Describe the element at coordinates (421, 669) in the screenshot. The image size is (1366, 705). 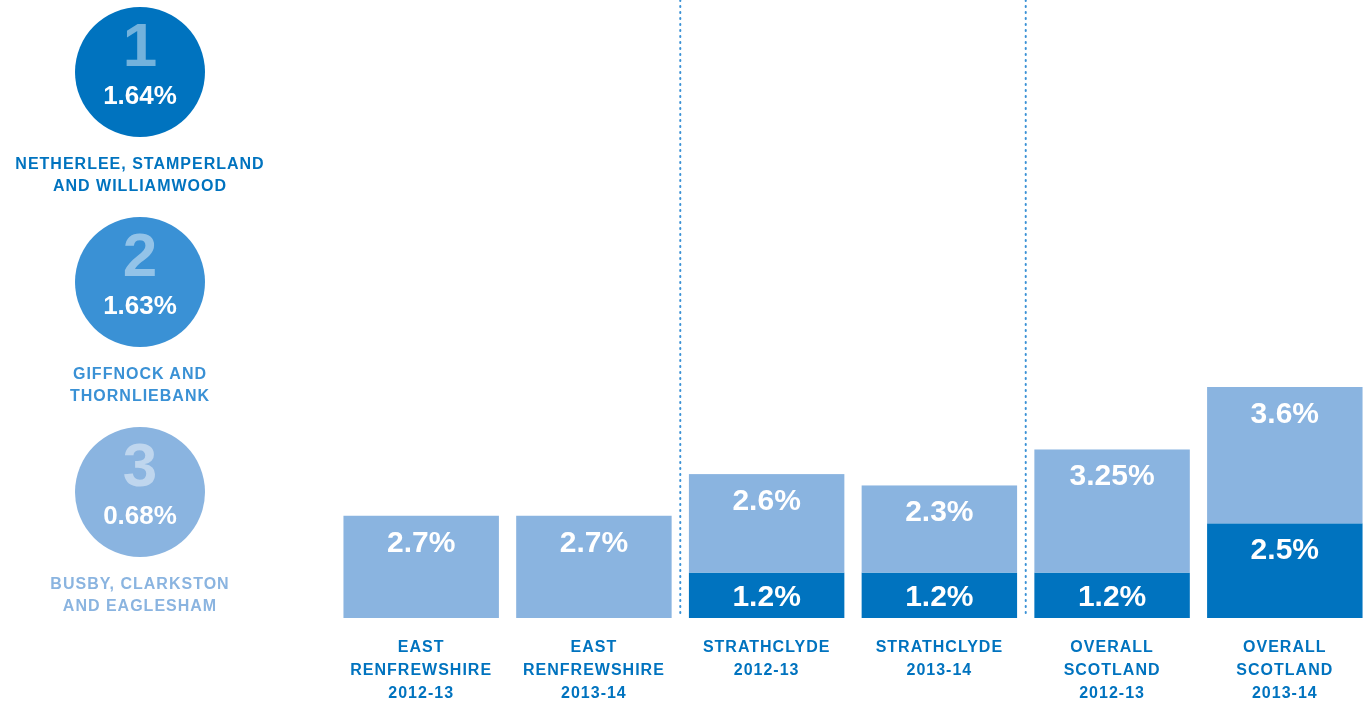
I see `x-tick-label: EAST RENFREWSHIRE 2012-13` at that location.